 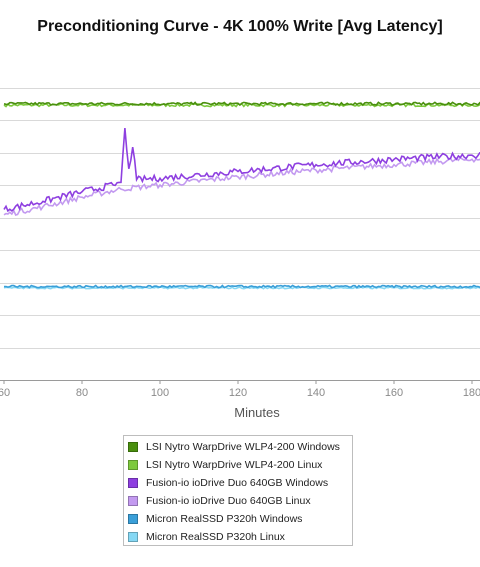 What do you see at coordinates (257, 412) in the screenshot?
I see `x-axis-label: Minutes` at bounding box center [257, 412].